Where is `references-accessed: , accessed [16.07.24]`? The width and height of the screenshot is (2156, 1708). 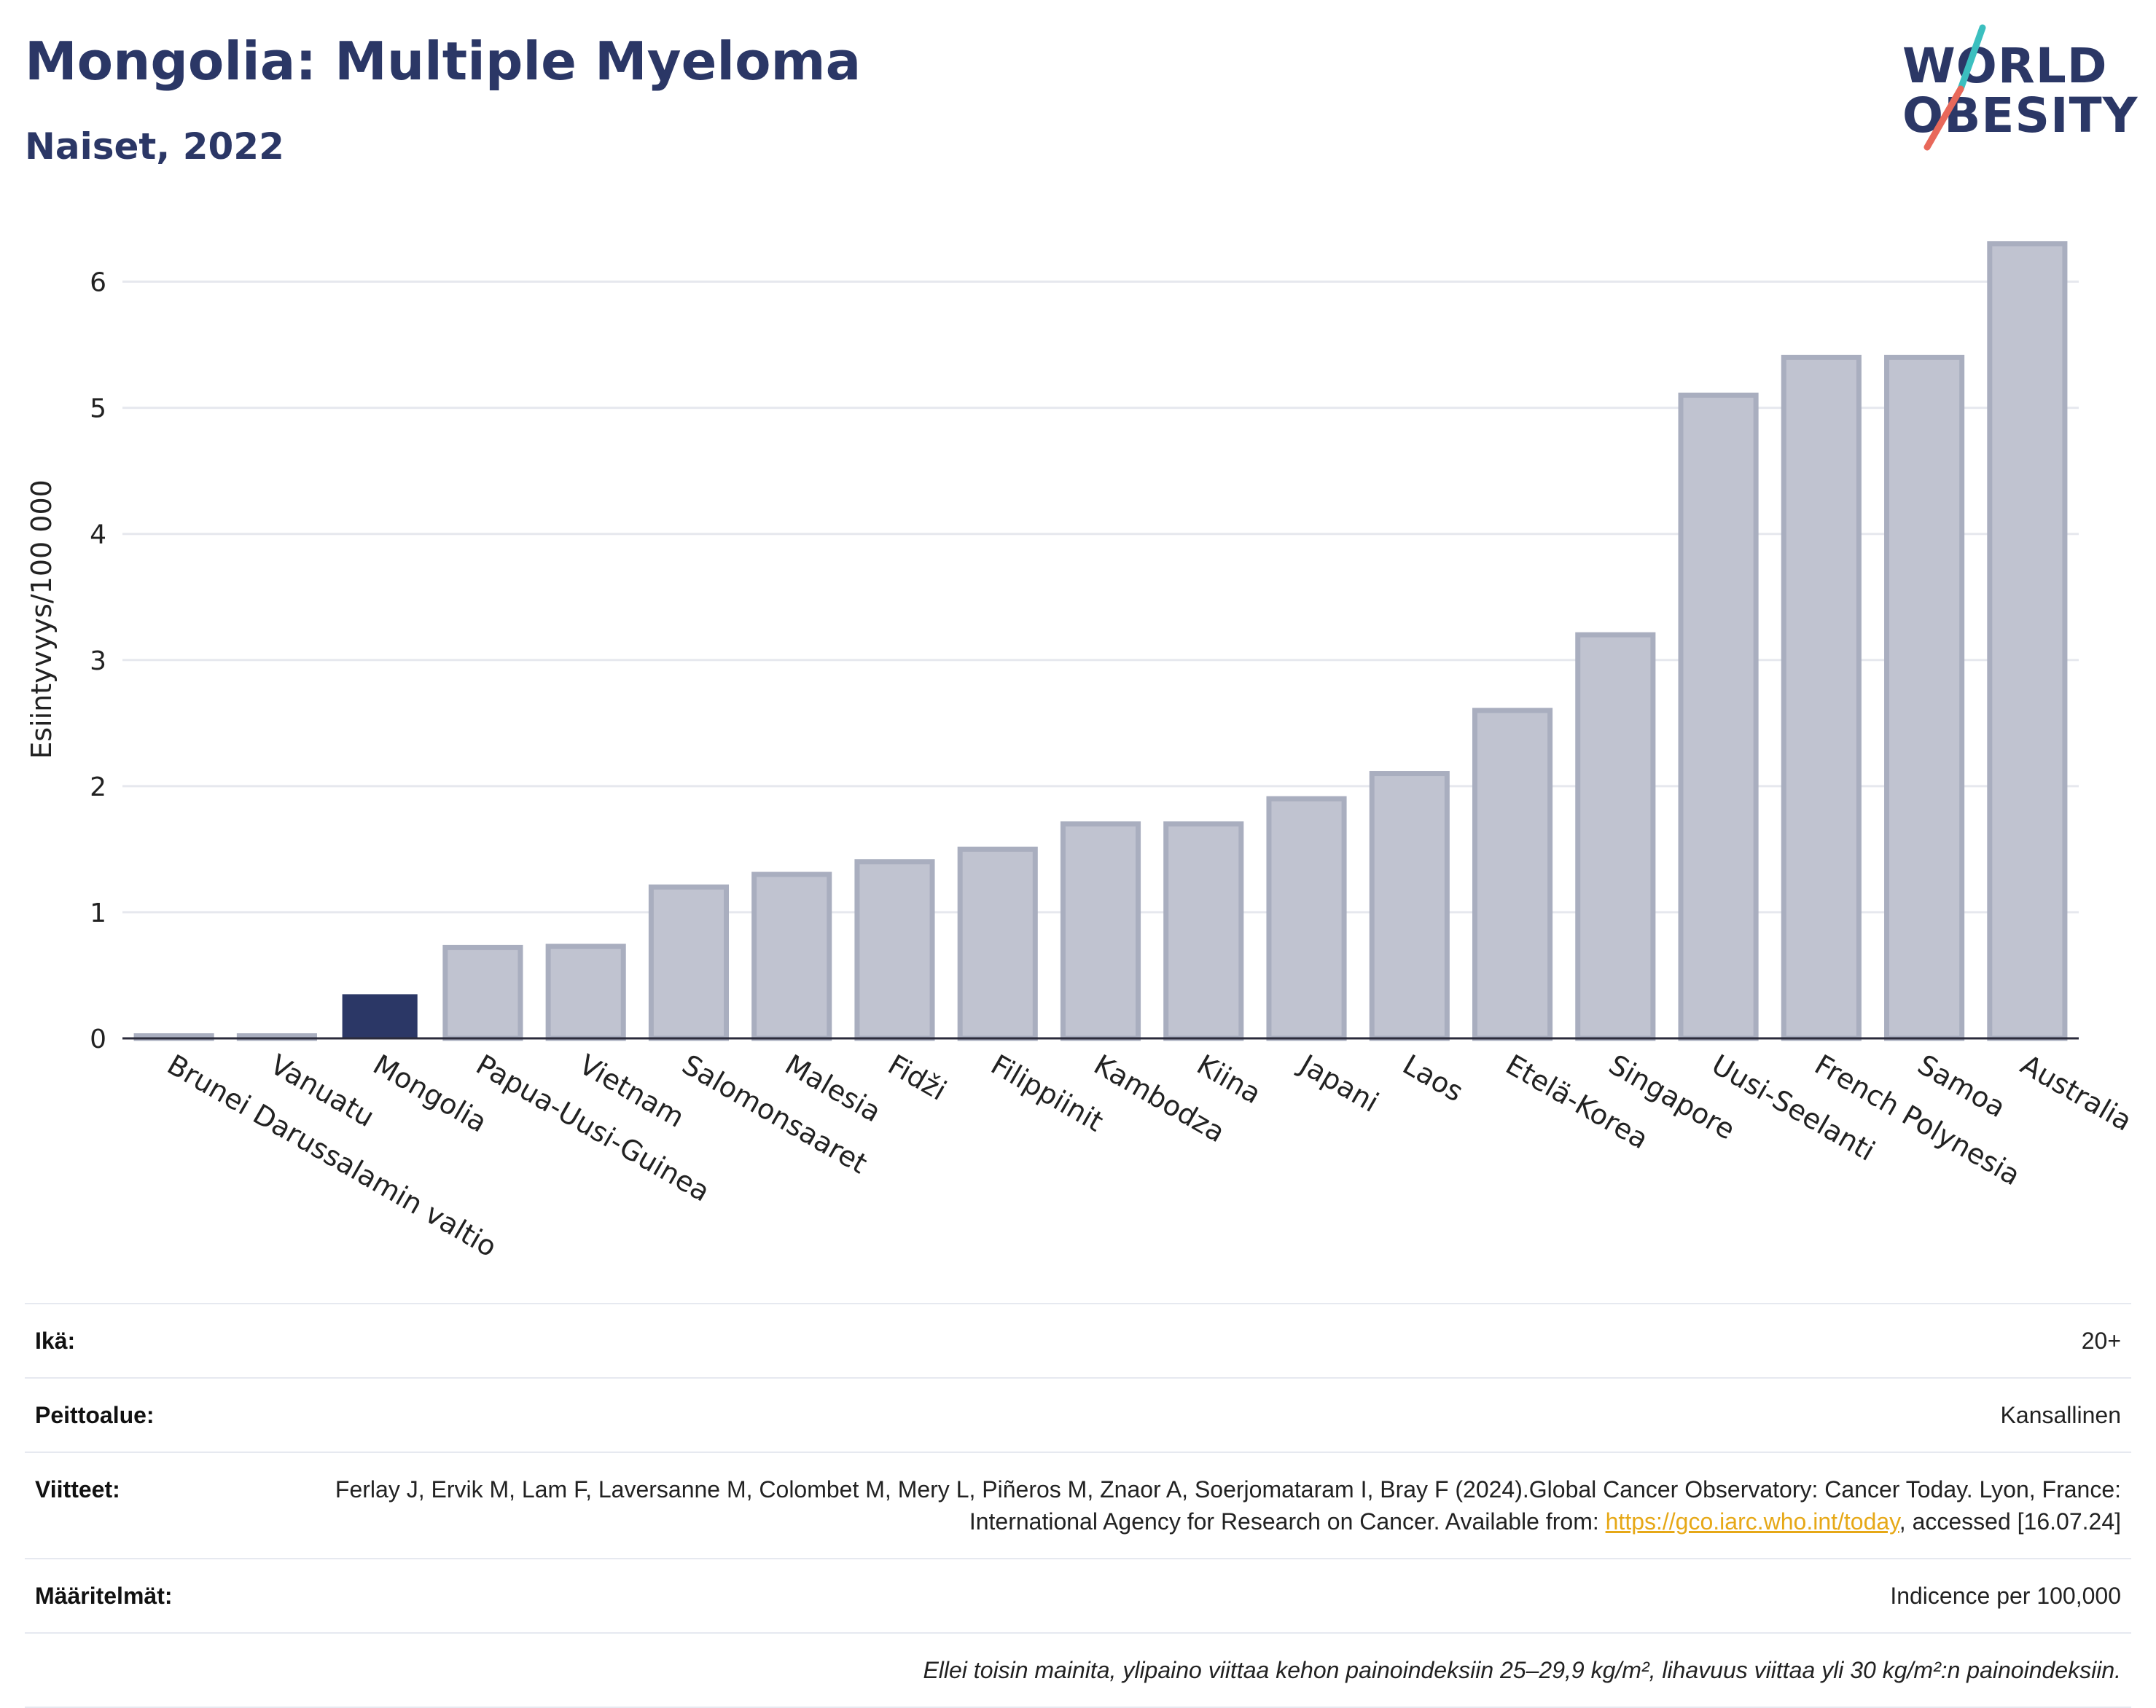 references-accessed: , accessed [16.07.24] is located at coordinates (2010, 1521).